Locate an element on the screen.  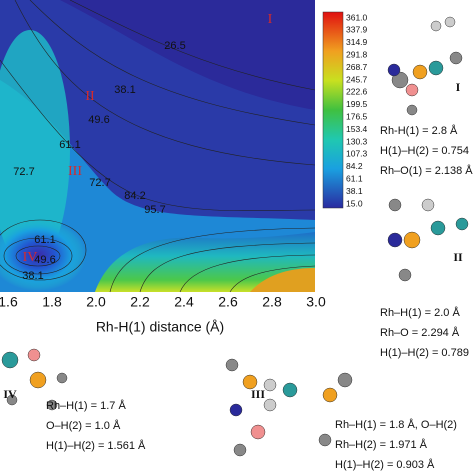
x-tick-label: 2.6 is located at coordinates (228, 302).